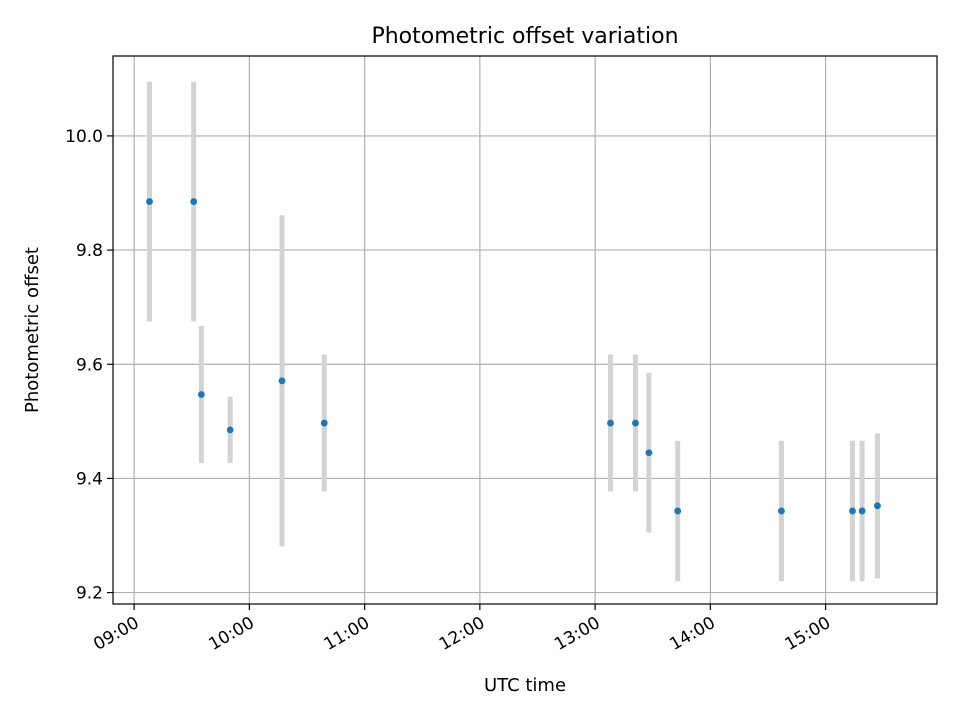 Image resolution: width=960 pixels, height=720 pixels. Describe the element at coordinates (89, 479) in the screenshot. I see `y-tick-label: 9.4` at that location.